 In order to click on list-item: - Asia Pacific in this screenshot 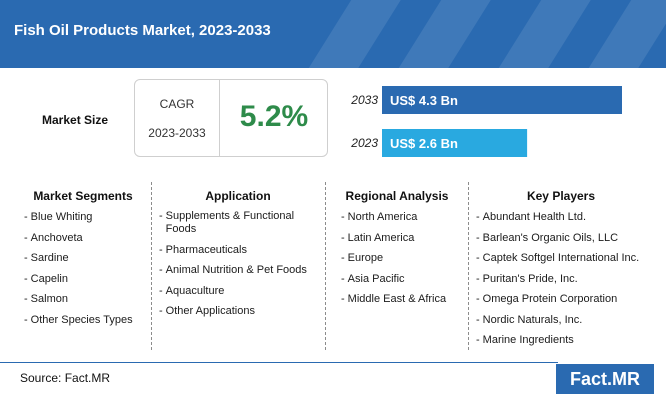, I will do `click(373, 278)`.